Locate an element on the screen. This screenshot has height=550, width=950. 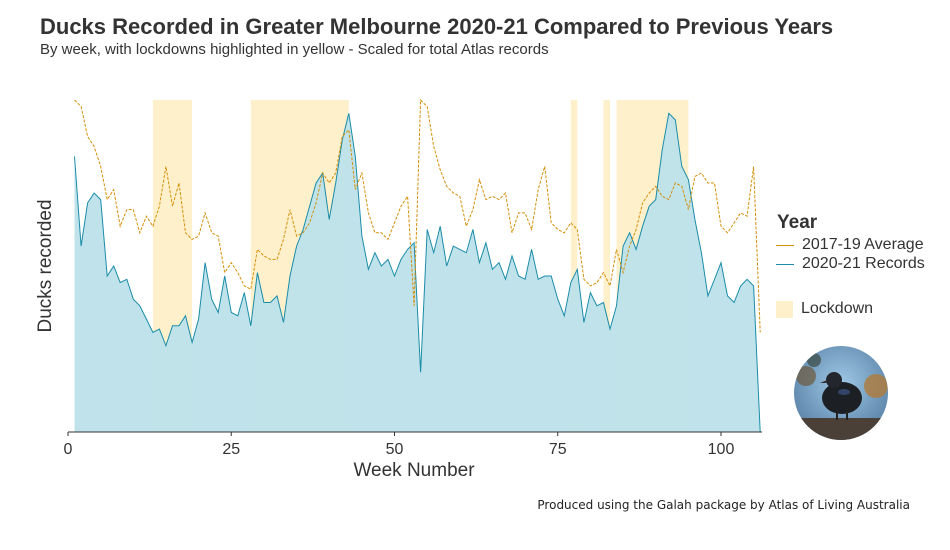
y-axis-label: Ducks recorded is located at coordinates (45, 265).